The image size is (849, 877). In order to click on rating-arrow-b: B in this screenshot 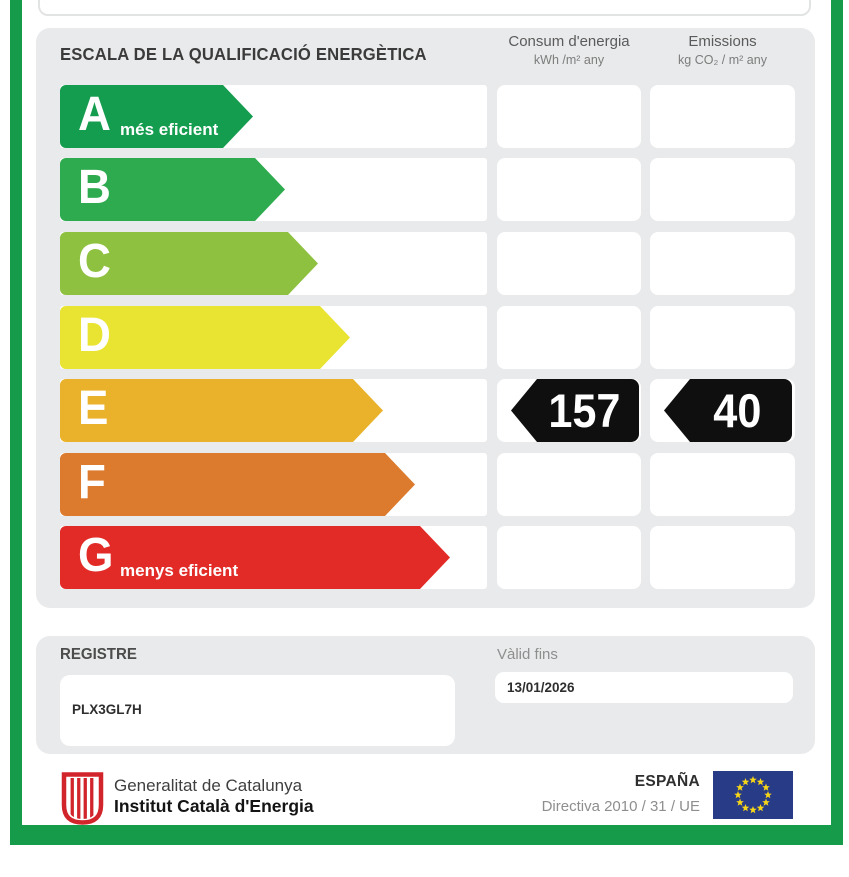, I will do `click(172, 189)`.